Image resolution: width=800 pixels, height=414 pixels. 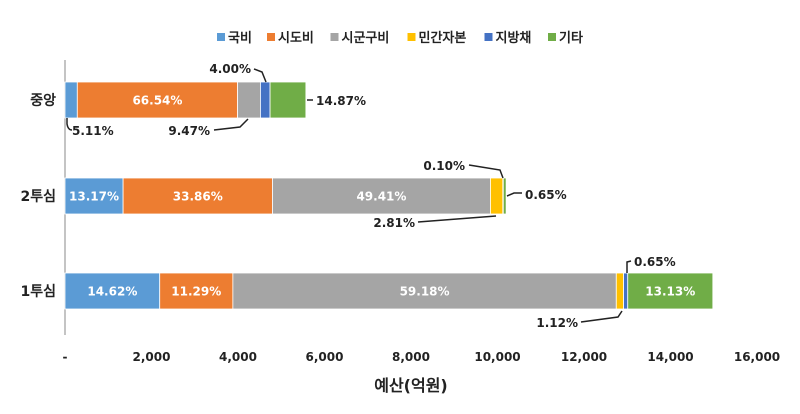 I want to click on data-label: 59.18%, so click(x=425, y=292).